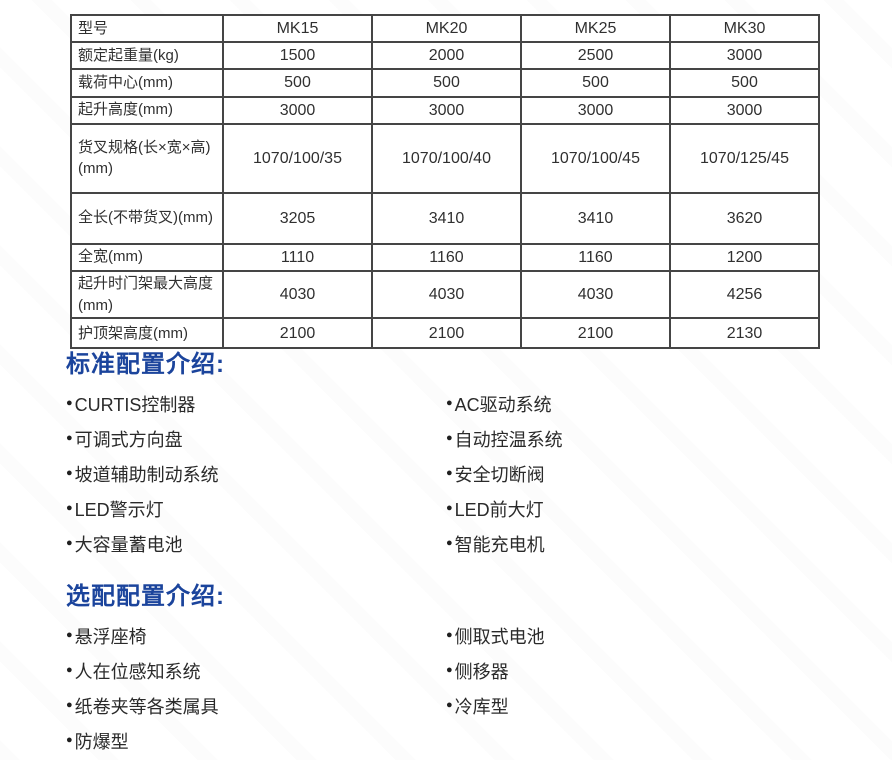  Describe the element at coordinates (503, 404) in the screenshot. I see `list-item-label: AC驱动系统` at that location.